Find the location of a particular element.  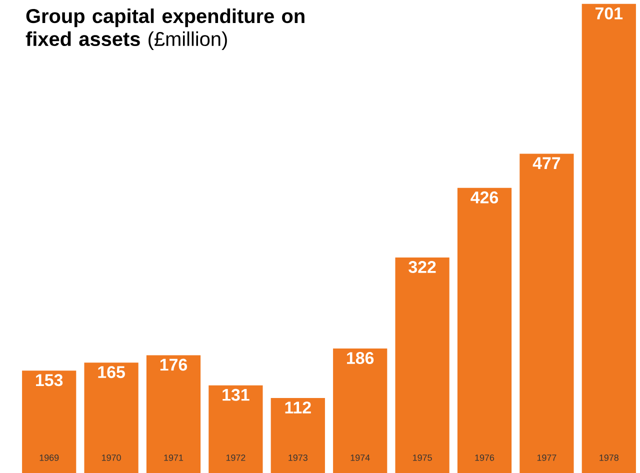

data-label: 701 is located at coordinates (609, 13).